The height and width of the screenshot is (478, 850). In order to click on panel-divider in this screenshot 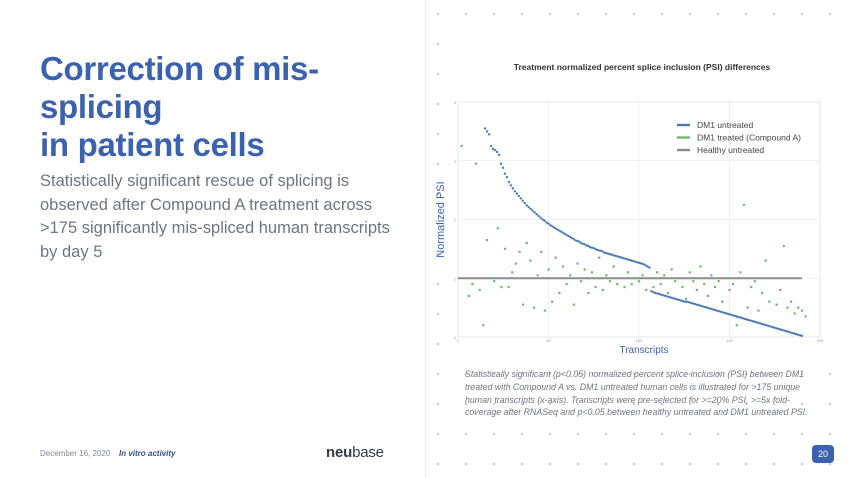, I will do `click(425, 239)`.